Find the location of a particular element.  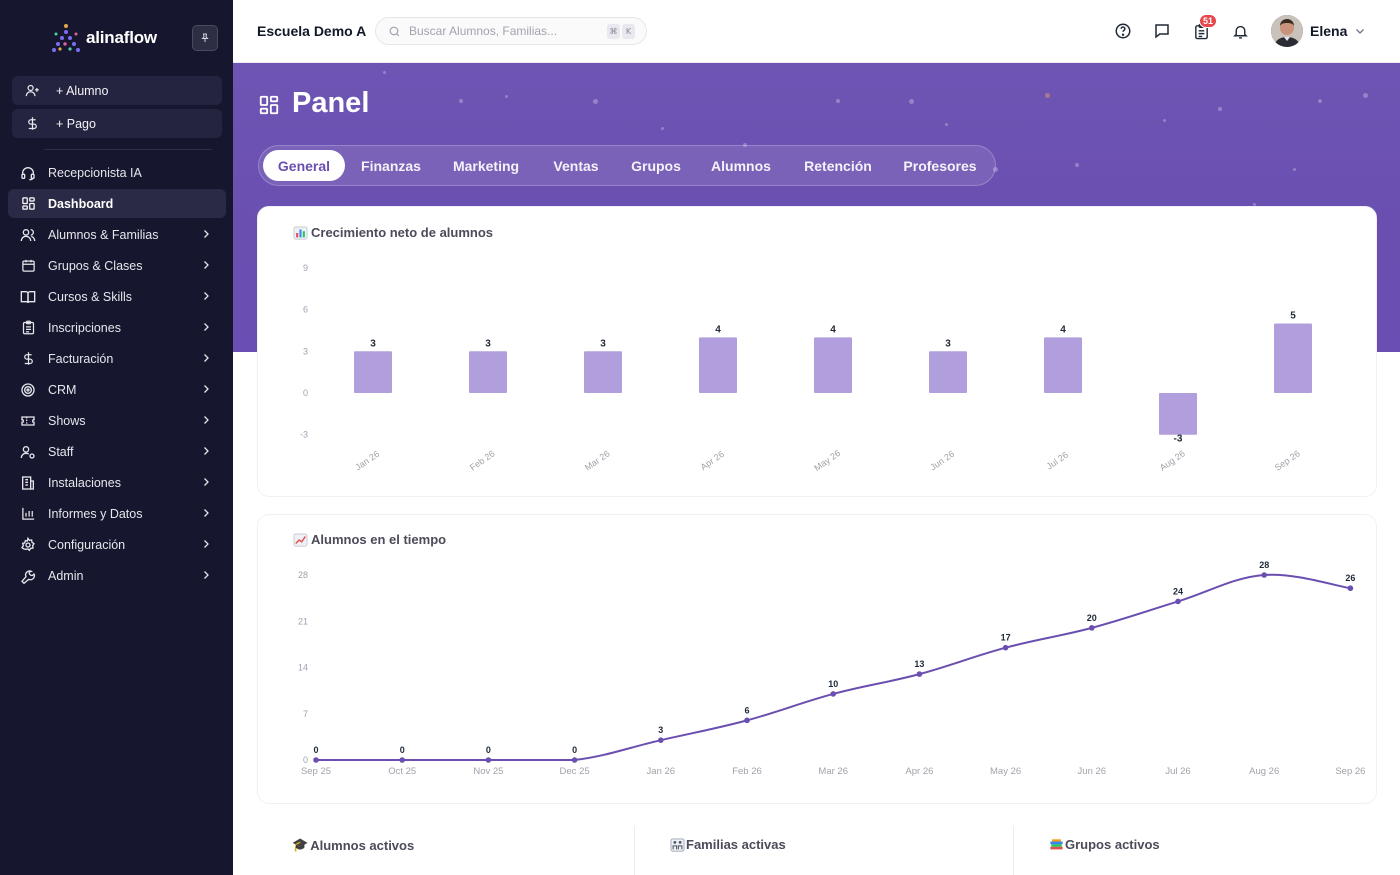

sidebar-item-facturacion: Facturación is located at coordinates (117, 358).